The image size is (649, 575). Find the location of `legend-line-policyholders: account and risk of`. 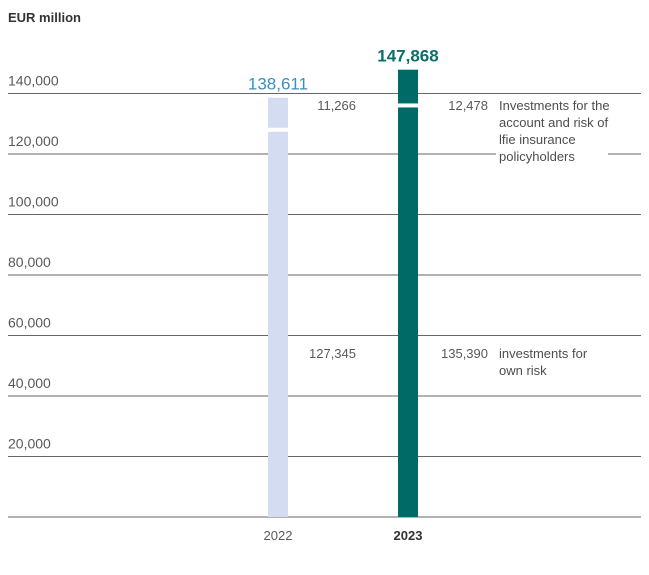

legend-line-policyholders: account and risk of is located at coordinates (554, 122).